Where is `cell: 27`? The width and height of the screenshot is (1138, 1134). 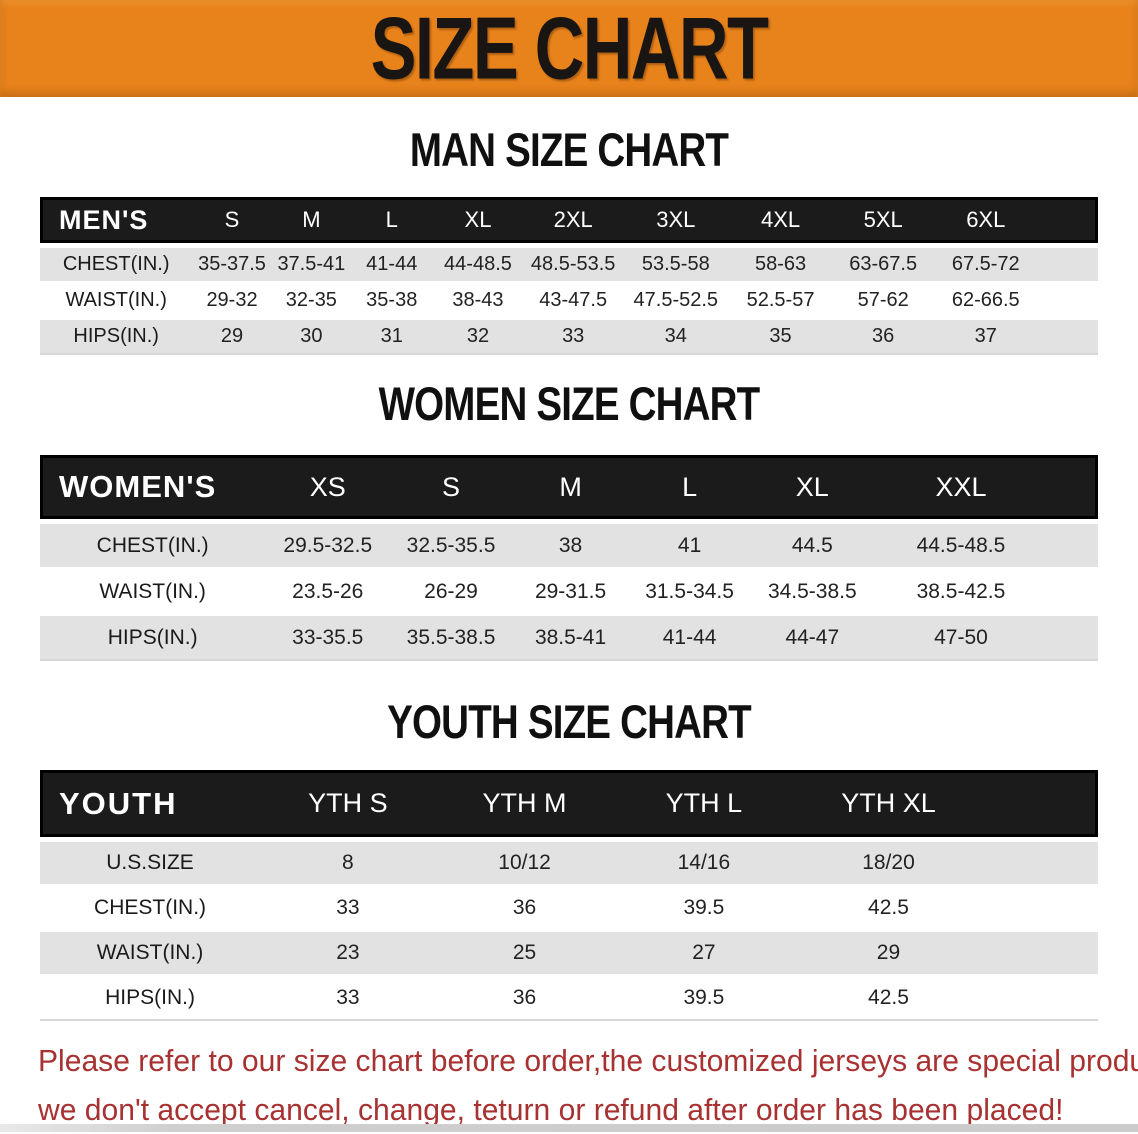
cell: 27 is located at coordinates (704, 954).